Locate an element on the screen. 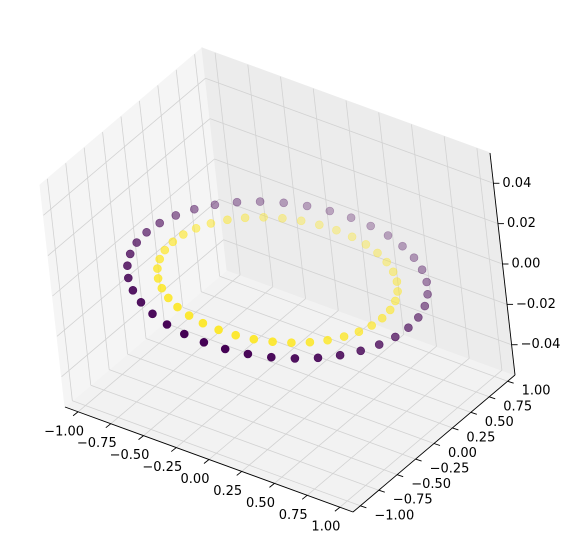 The image size is (574, 559). x-tick-label: −1.00 is located at coordinates (64, 431).